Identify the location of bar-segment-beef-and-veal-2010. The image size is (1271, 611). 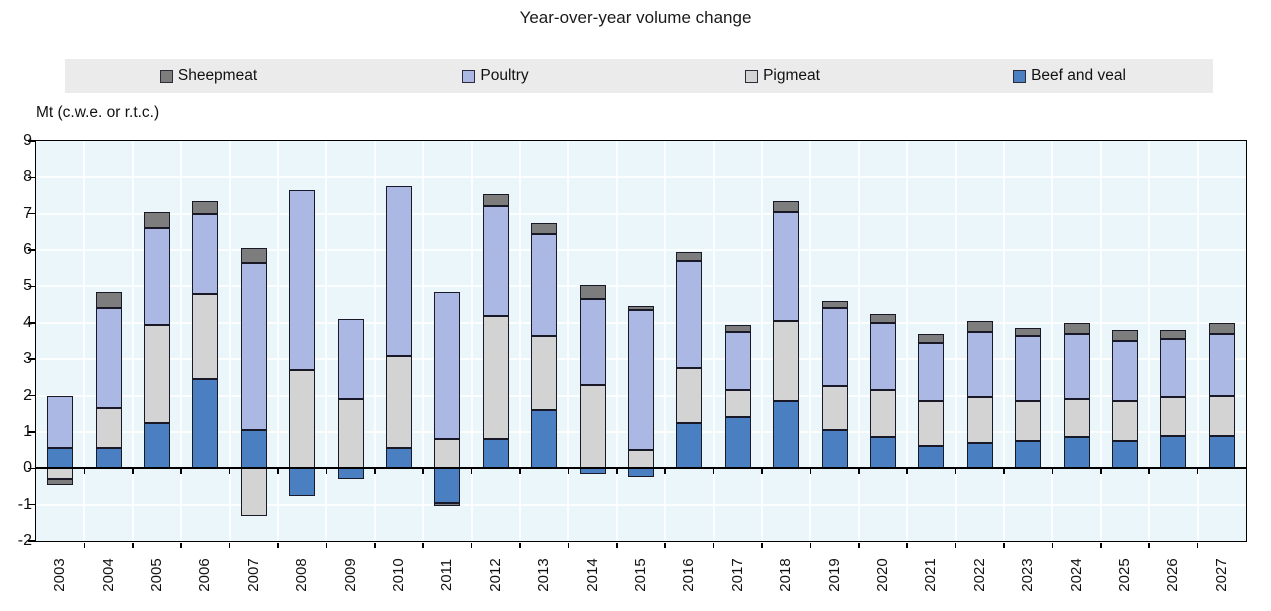
(399, 458).